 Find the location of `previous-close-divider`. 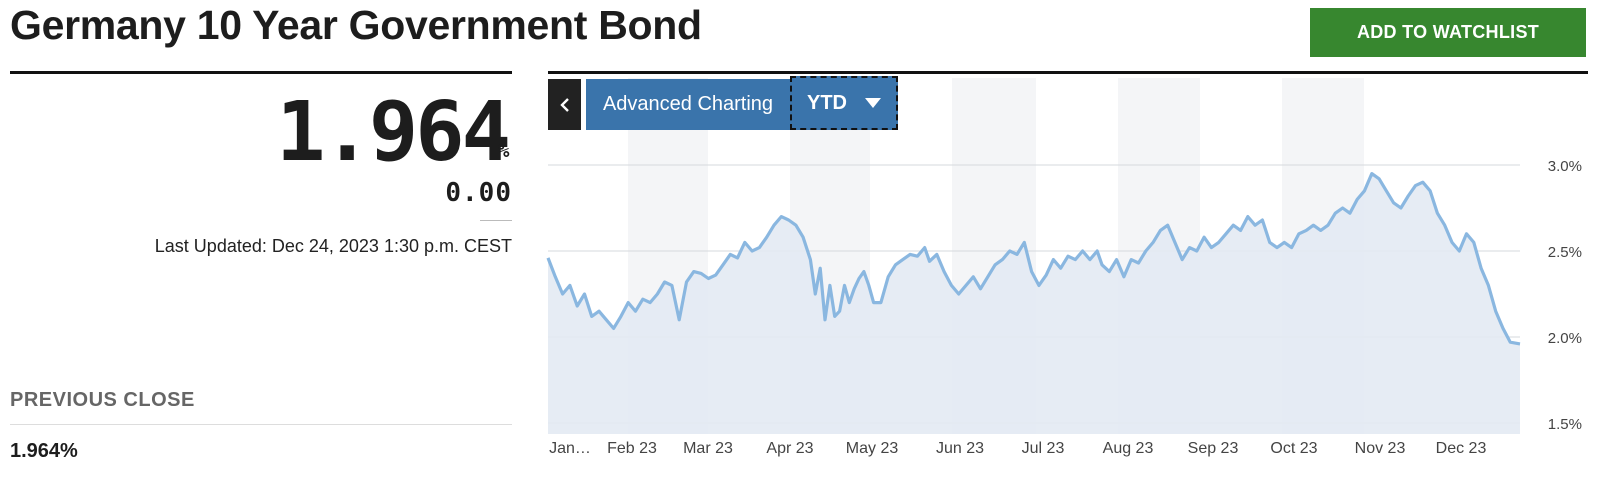

previous-close-divider is located at coordinates (261, 424).